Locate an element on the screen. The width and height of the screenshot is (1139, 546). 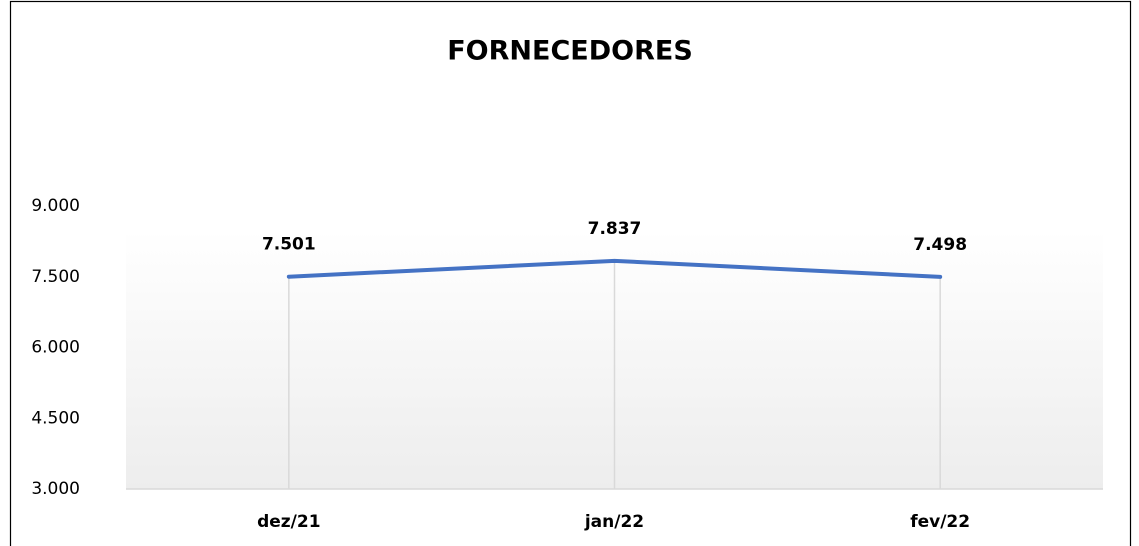
x-tick-label: dez/21 is located at coordinates (288, 522).